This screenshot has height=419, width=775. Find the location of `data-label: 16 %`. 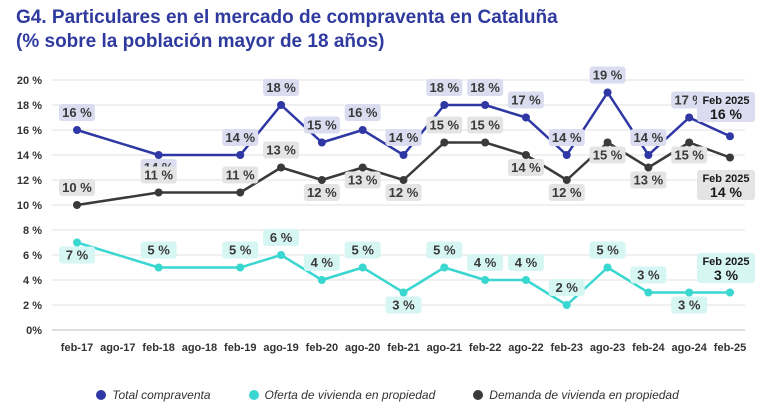

data-label: 16 % is located at coordinates (77, 112).